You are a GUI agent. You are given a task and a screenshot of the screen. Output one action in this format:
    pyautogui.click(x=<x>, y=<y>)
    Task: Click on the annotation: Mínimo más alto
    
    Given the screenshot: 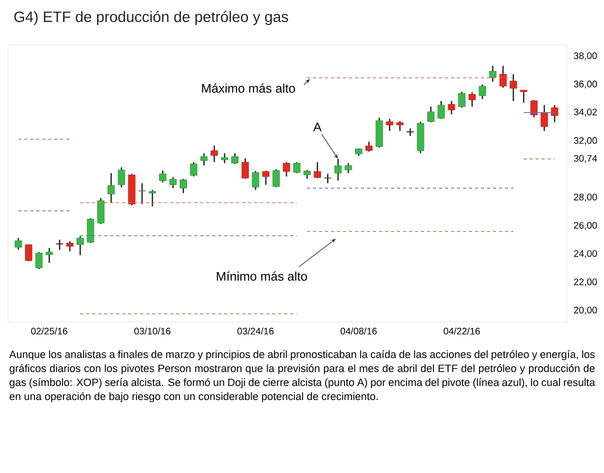 What is the action you would take?
    pyautogui.click(x=262, y=276)
    